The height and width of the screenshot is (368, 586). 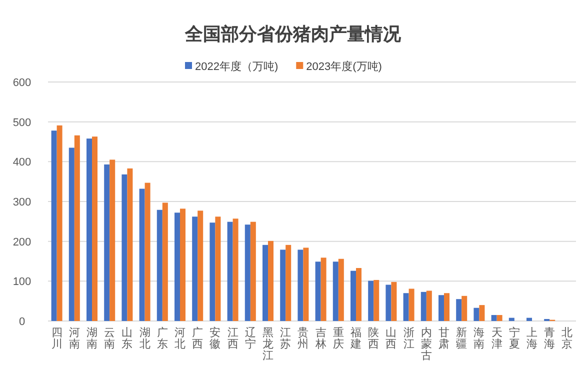 I want to click on x-tick-label: 河南, so click(x=74, y=338).